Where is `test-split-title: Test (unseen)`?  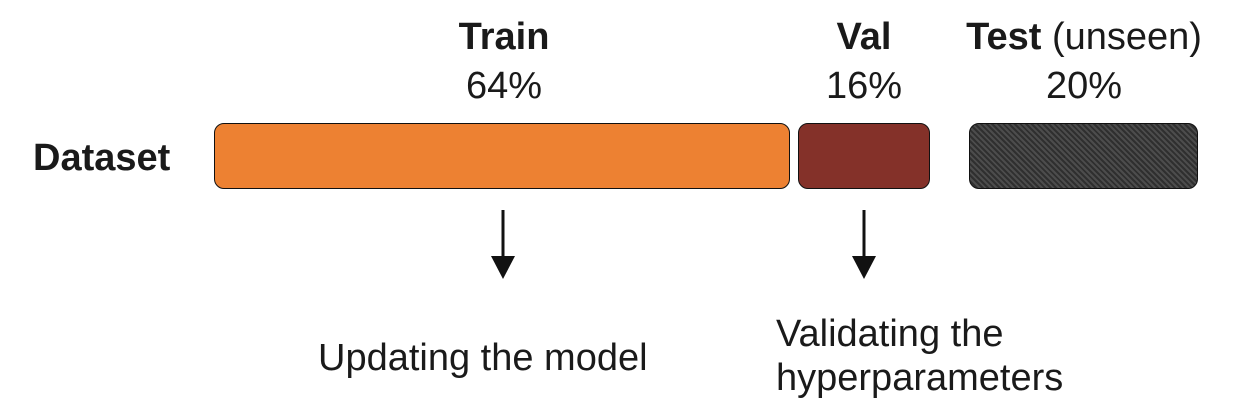
test-split-title: Test (unseen) is located at coordinates (1084, 37).